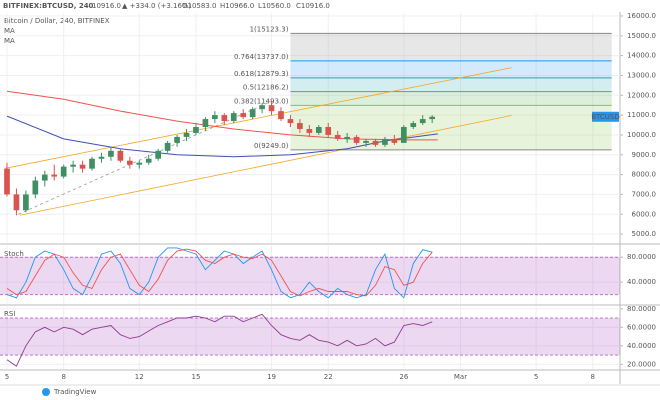 This screenshot has height=400, width=660. I want to click on moving-average, so click(222, 136).